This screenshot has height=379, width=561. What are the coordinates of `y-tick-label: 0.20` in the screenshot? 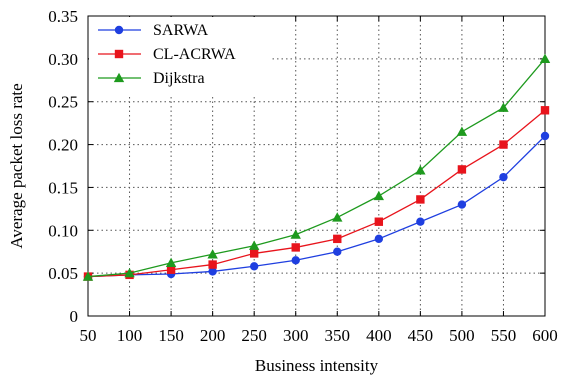 It's located at (63, 145).